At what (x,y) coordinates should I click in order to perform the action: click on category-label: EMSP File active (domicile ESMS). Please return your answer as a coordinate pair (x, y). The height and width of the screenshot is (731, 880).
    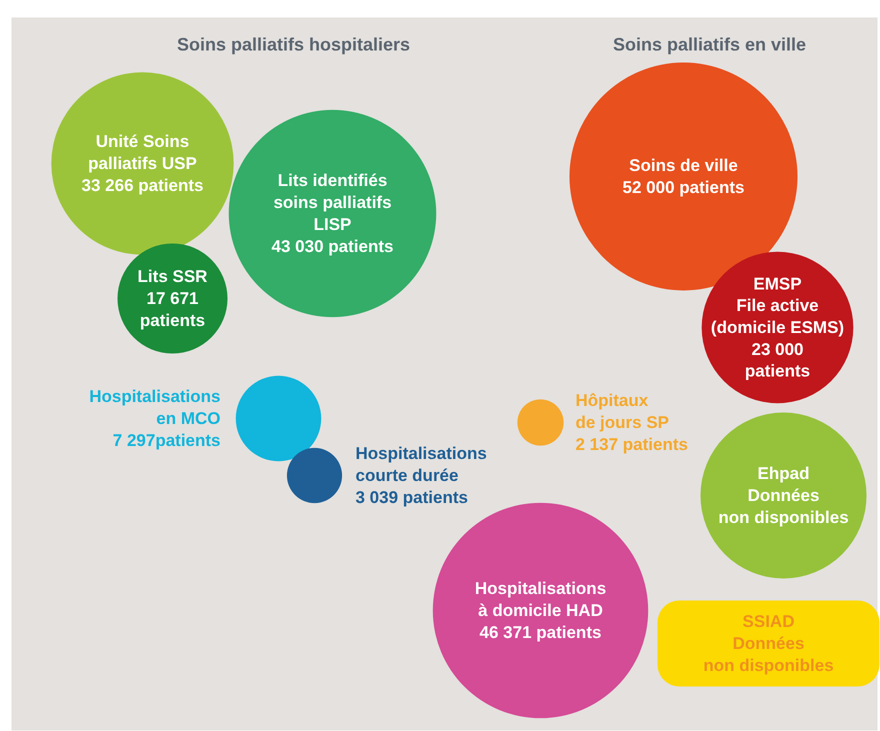
    Looking at the image, I should click on (777, 305).